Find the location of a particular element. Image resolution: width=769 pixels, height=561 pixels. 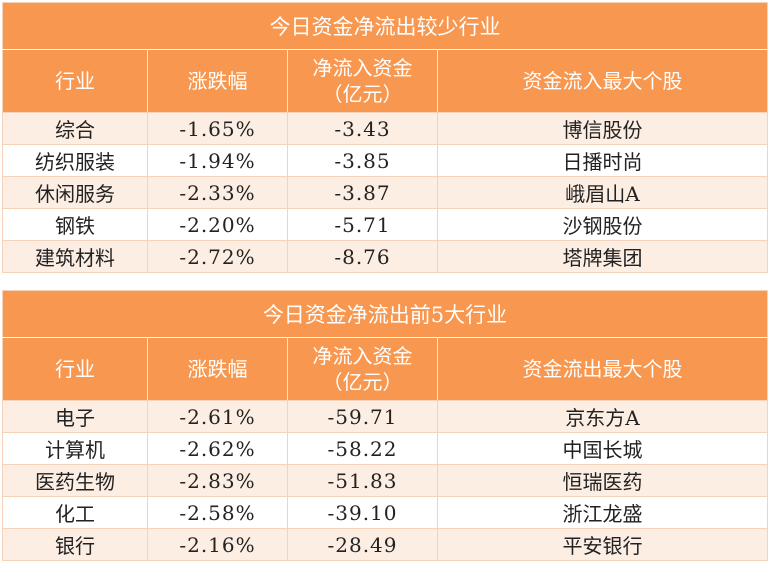

netflow-cell: -3.85 is located at coordinates (362, 160).